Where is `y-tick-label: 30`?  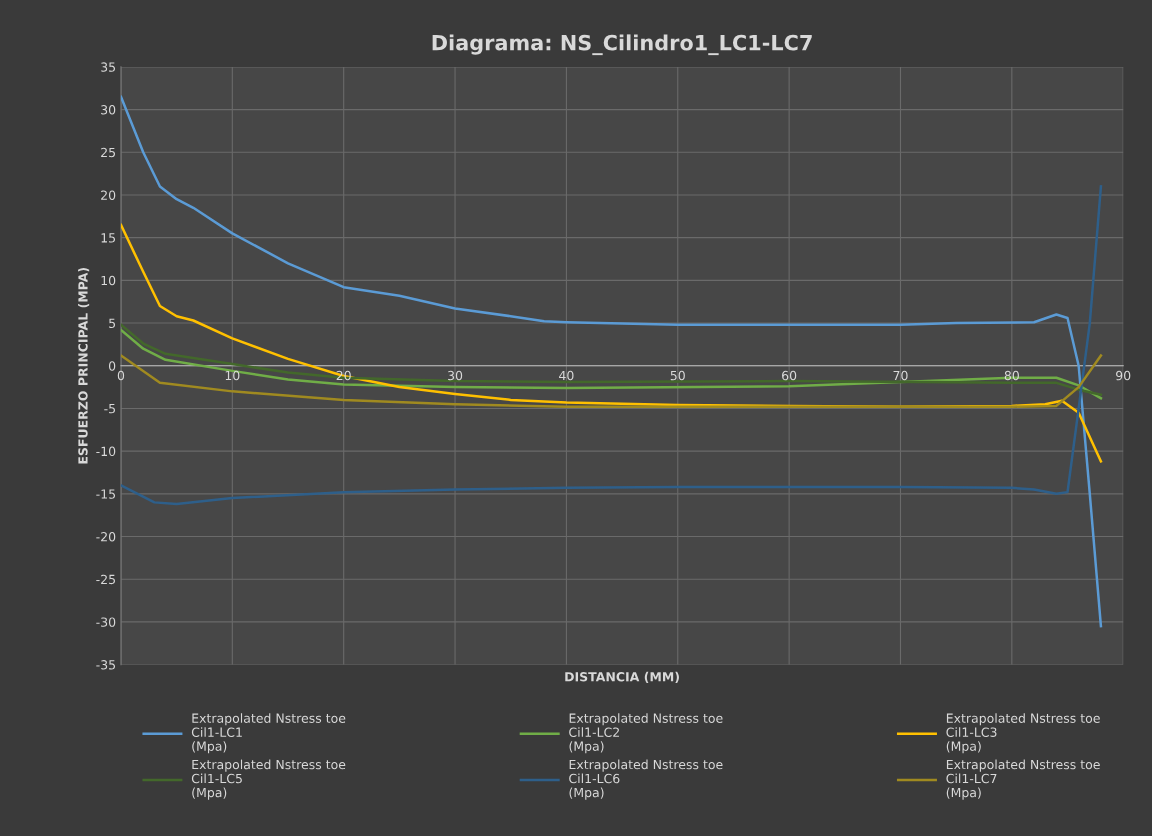 y-tick-label: 30 is located at coordinates (108, 110).